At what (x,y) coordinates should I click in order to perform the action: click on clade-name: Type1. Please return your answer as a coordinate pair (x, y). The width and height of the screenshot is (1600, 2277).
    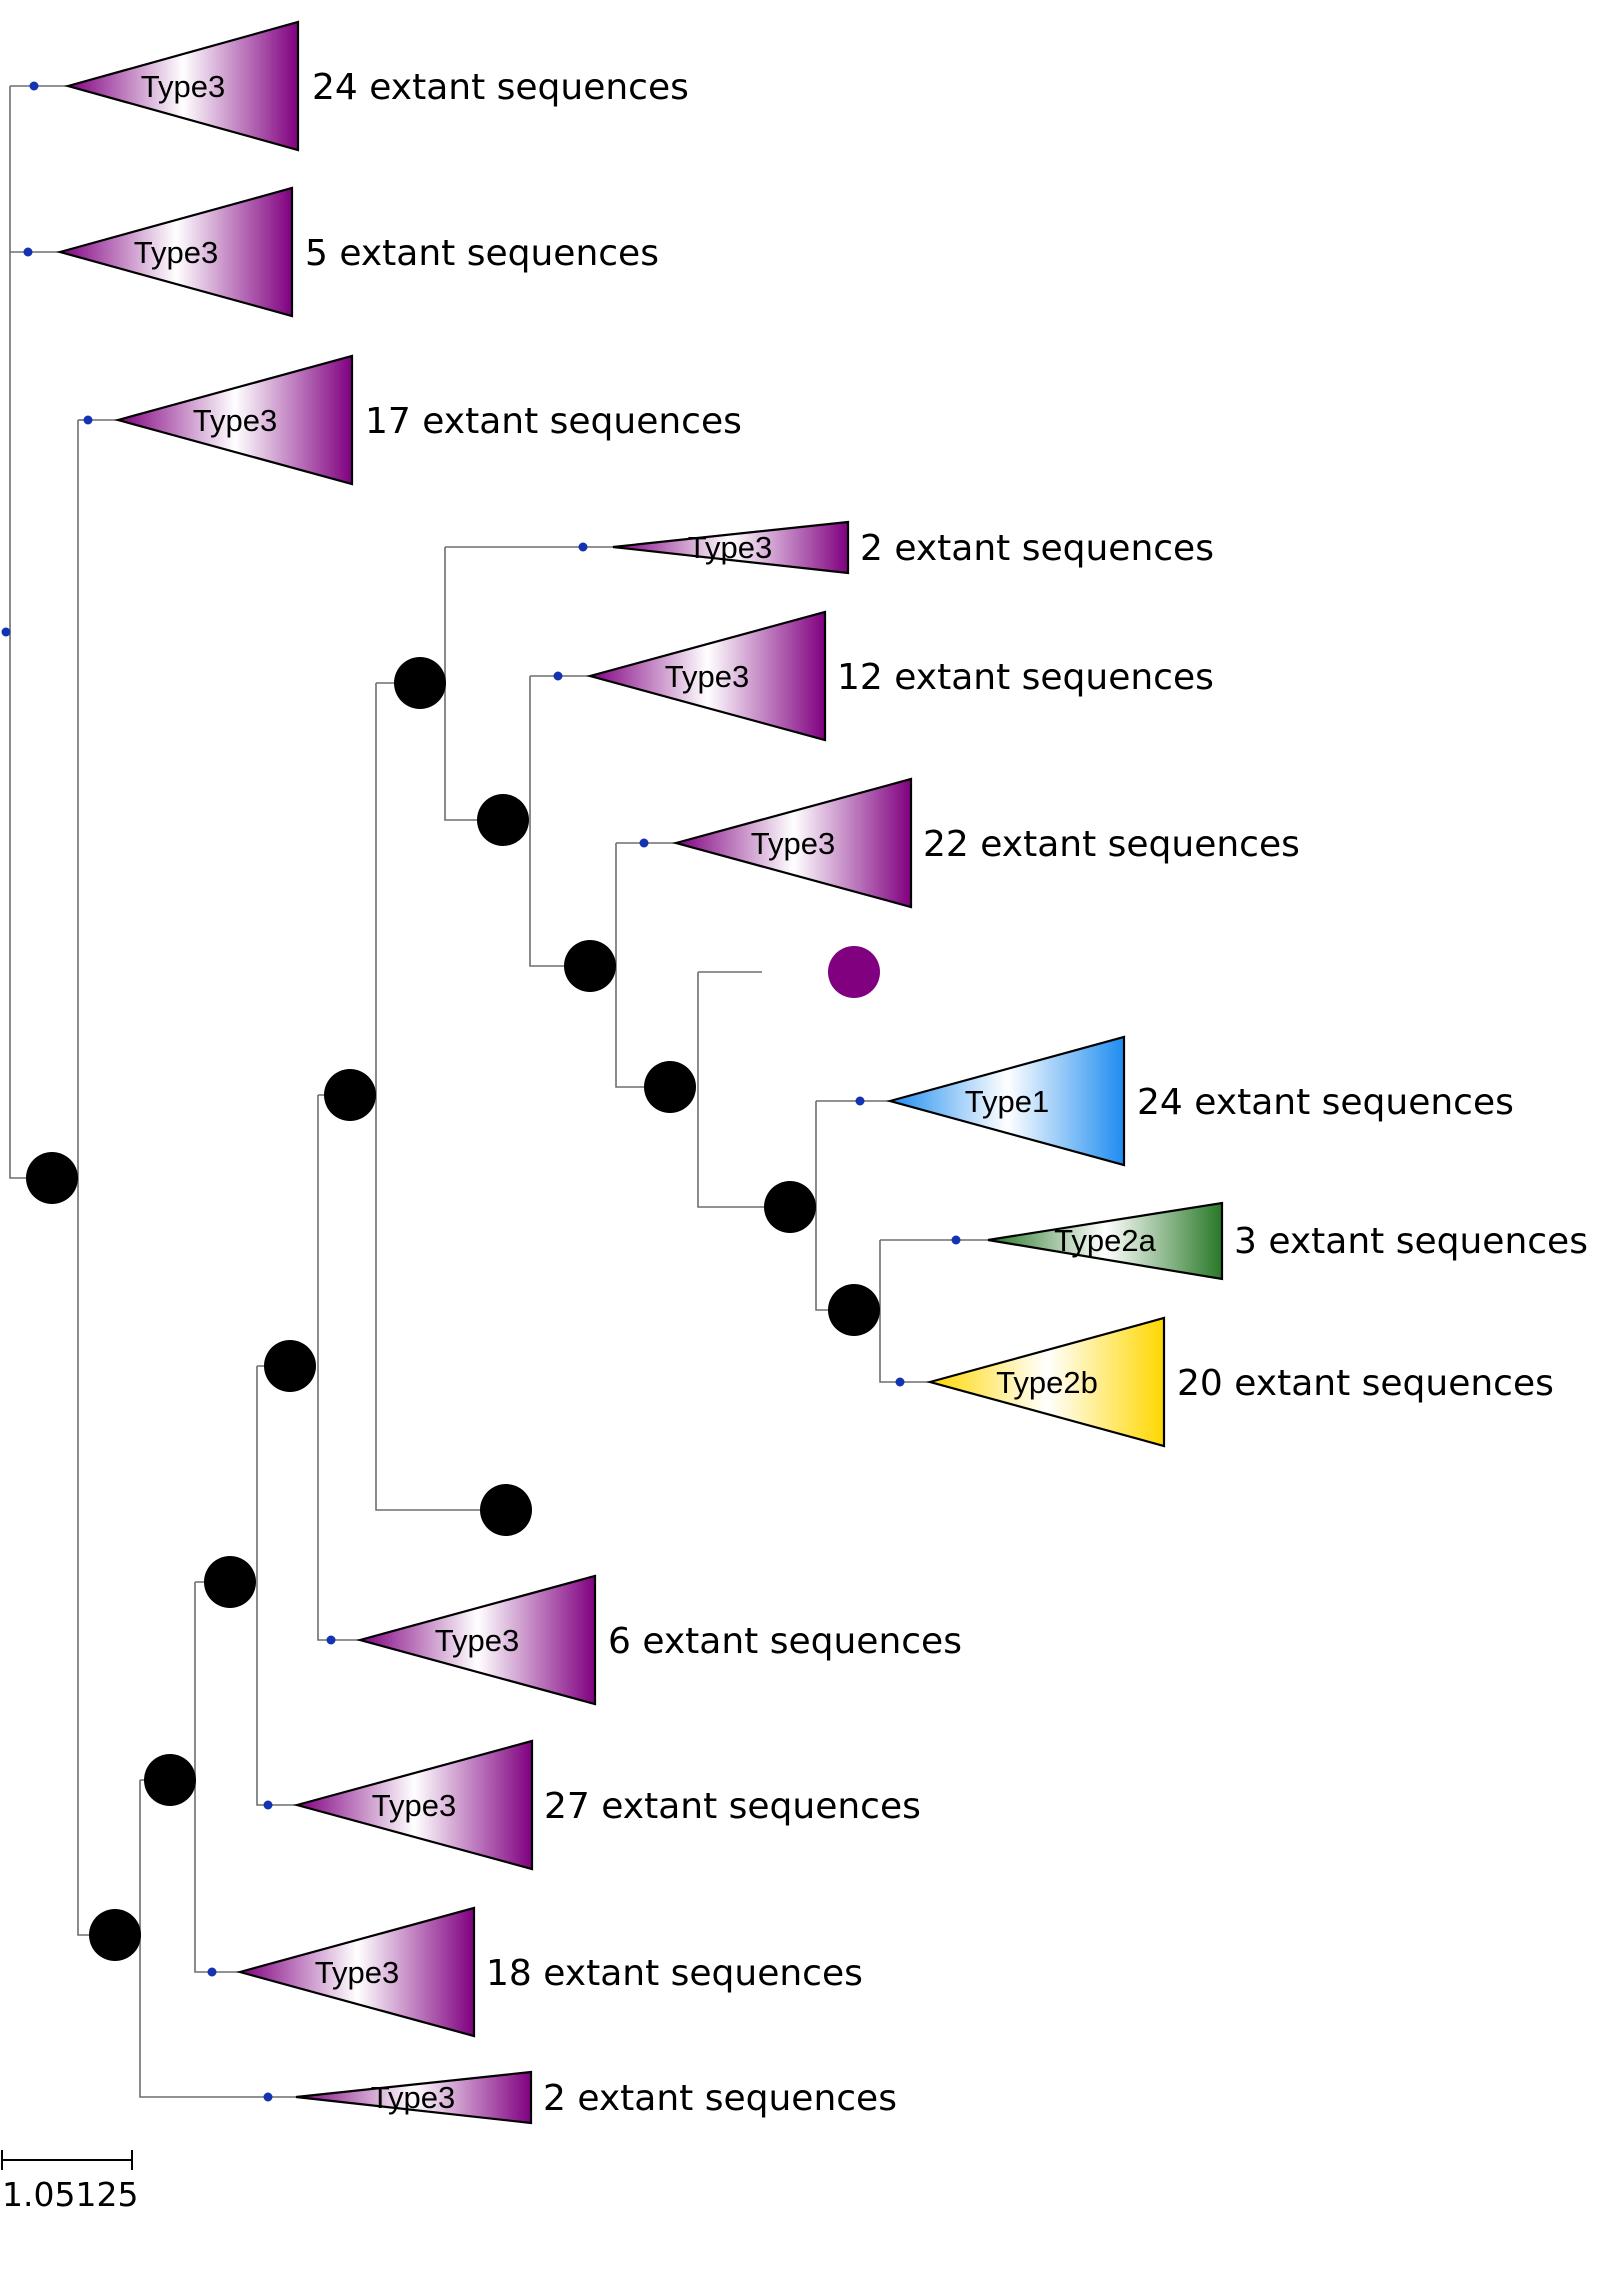
    Looking at the image, I should click on (1007, 1101).